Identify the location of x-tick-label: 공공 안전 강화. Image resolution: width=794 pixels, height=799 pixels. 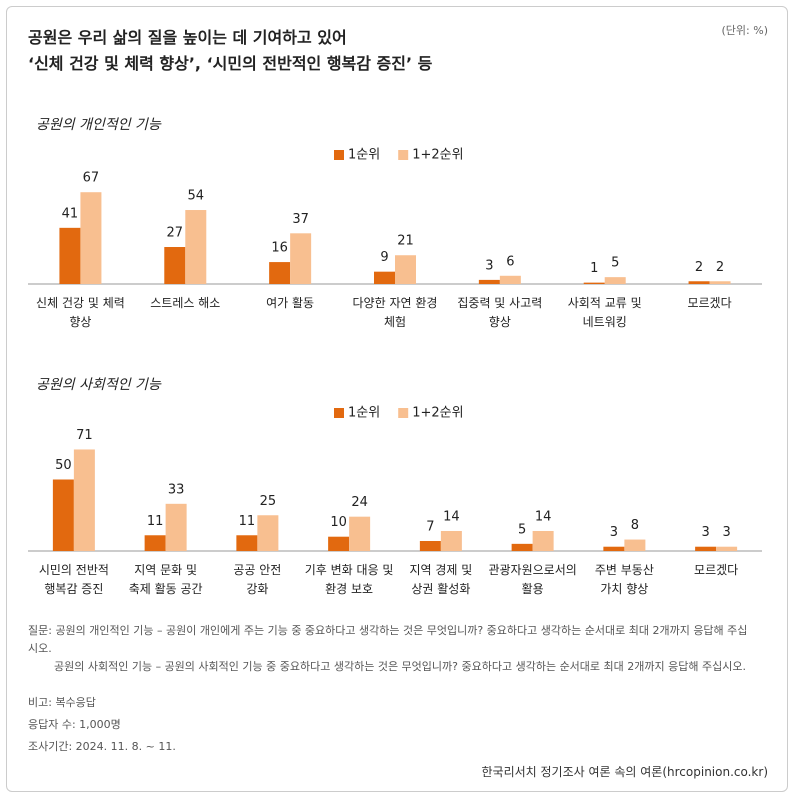
(257, 579).